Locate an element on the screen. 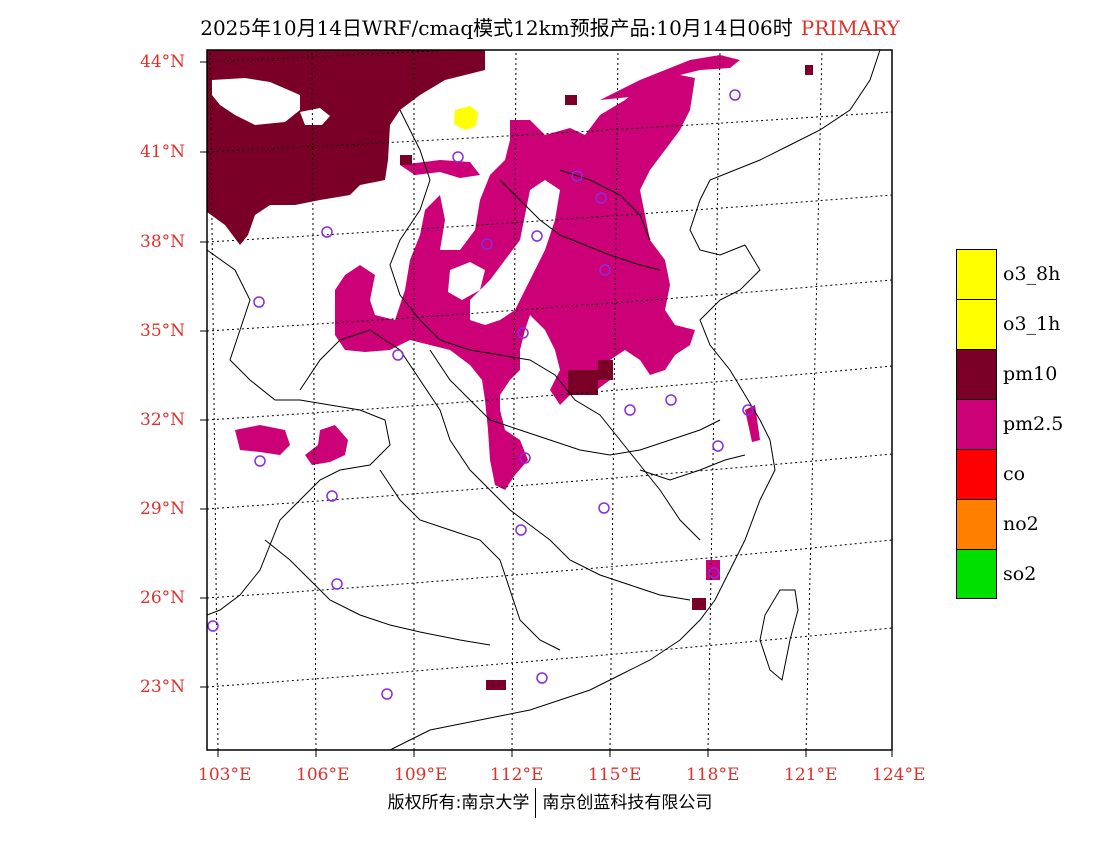 This screenshot has height=850, width=1100. legend-label: pm2.5 is located at coordinates (1033, 424).